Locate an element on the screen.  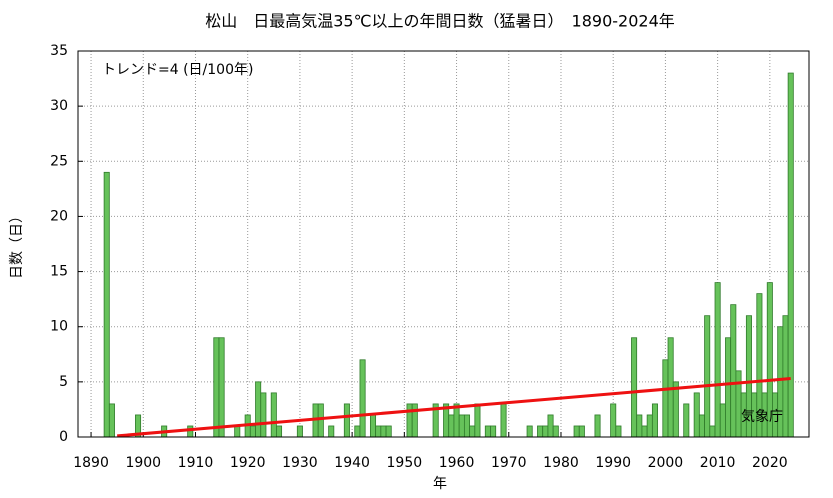
x-axis-label: 年 is located at coordinates (440, 484).